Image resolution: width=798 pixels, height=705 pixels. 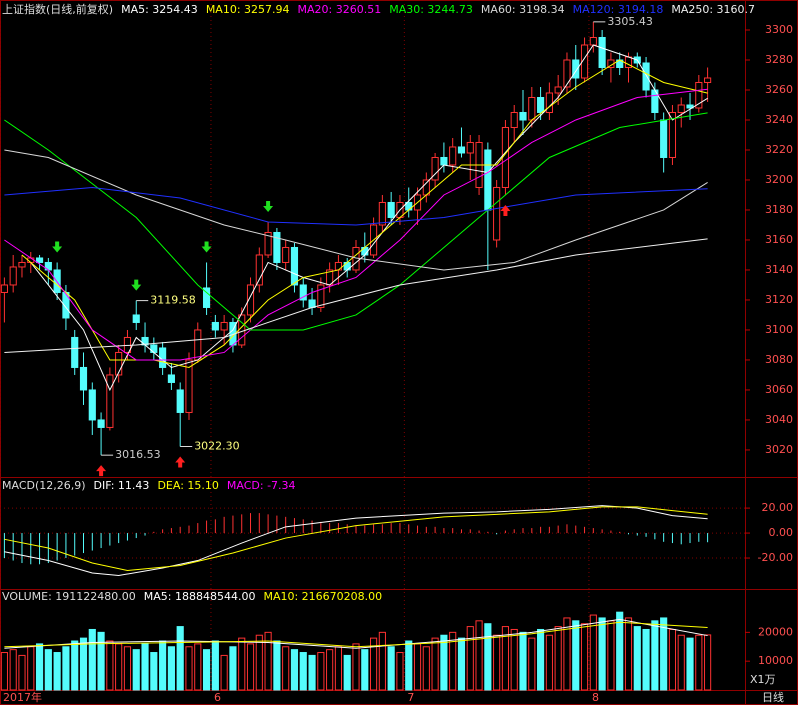 I want to click on legend-item: 上证指数(日线,前复权), so click(x=57, y=9).